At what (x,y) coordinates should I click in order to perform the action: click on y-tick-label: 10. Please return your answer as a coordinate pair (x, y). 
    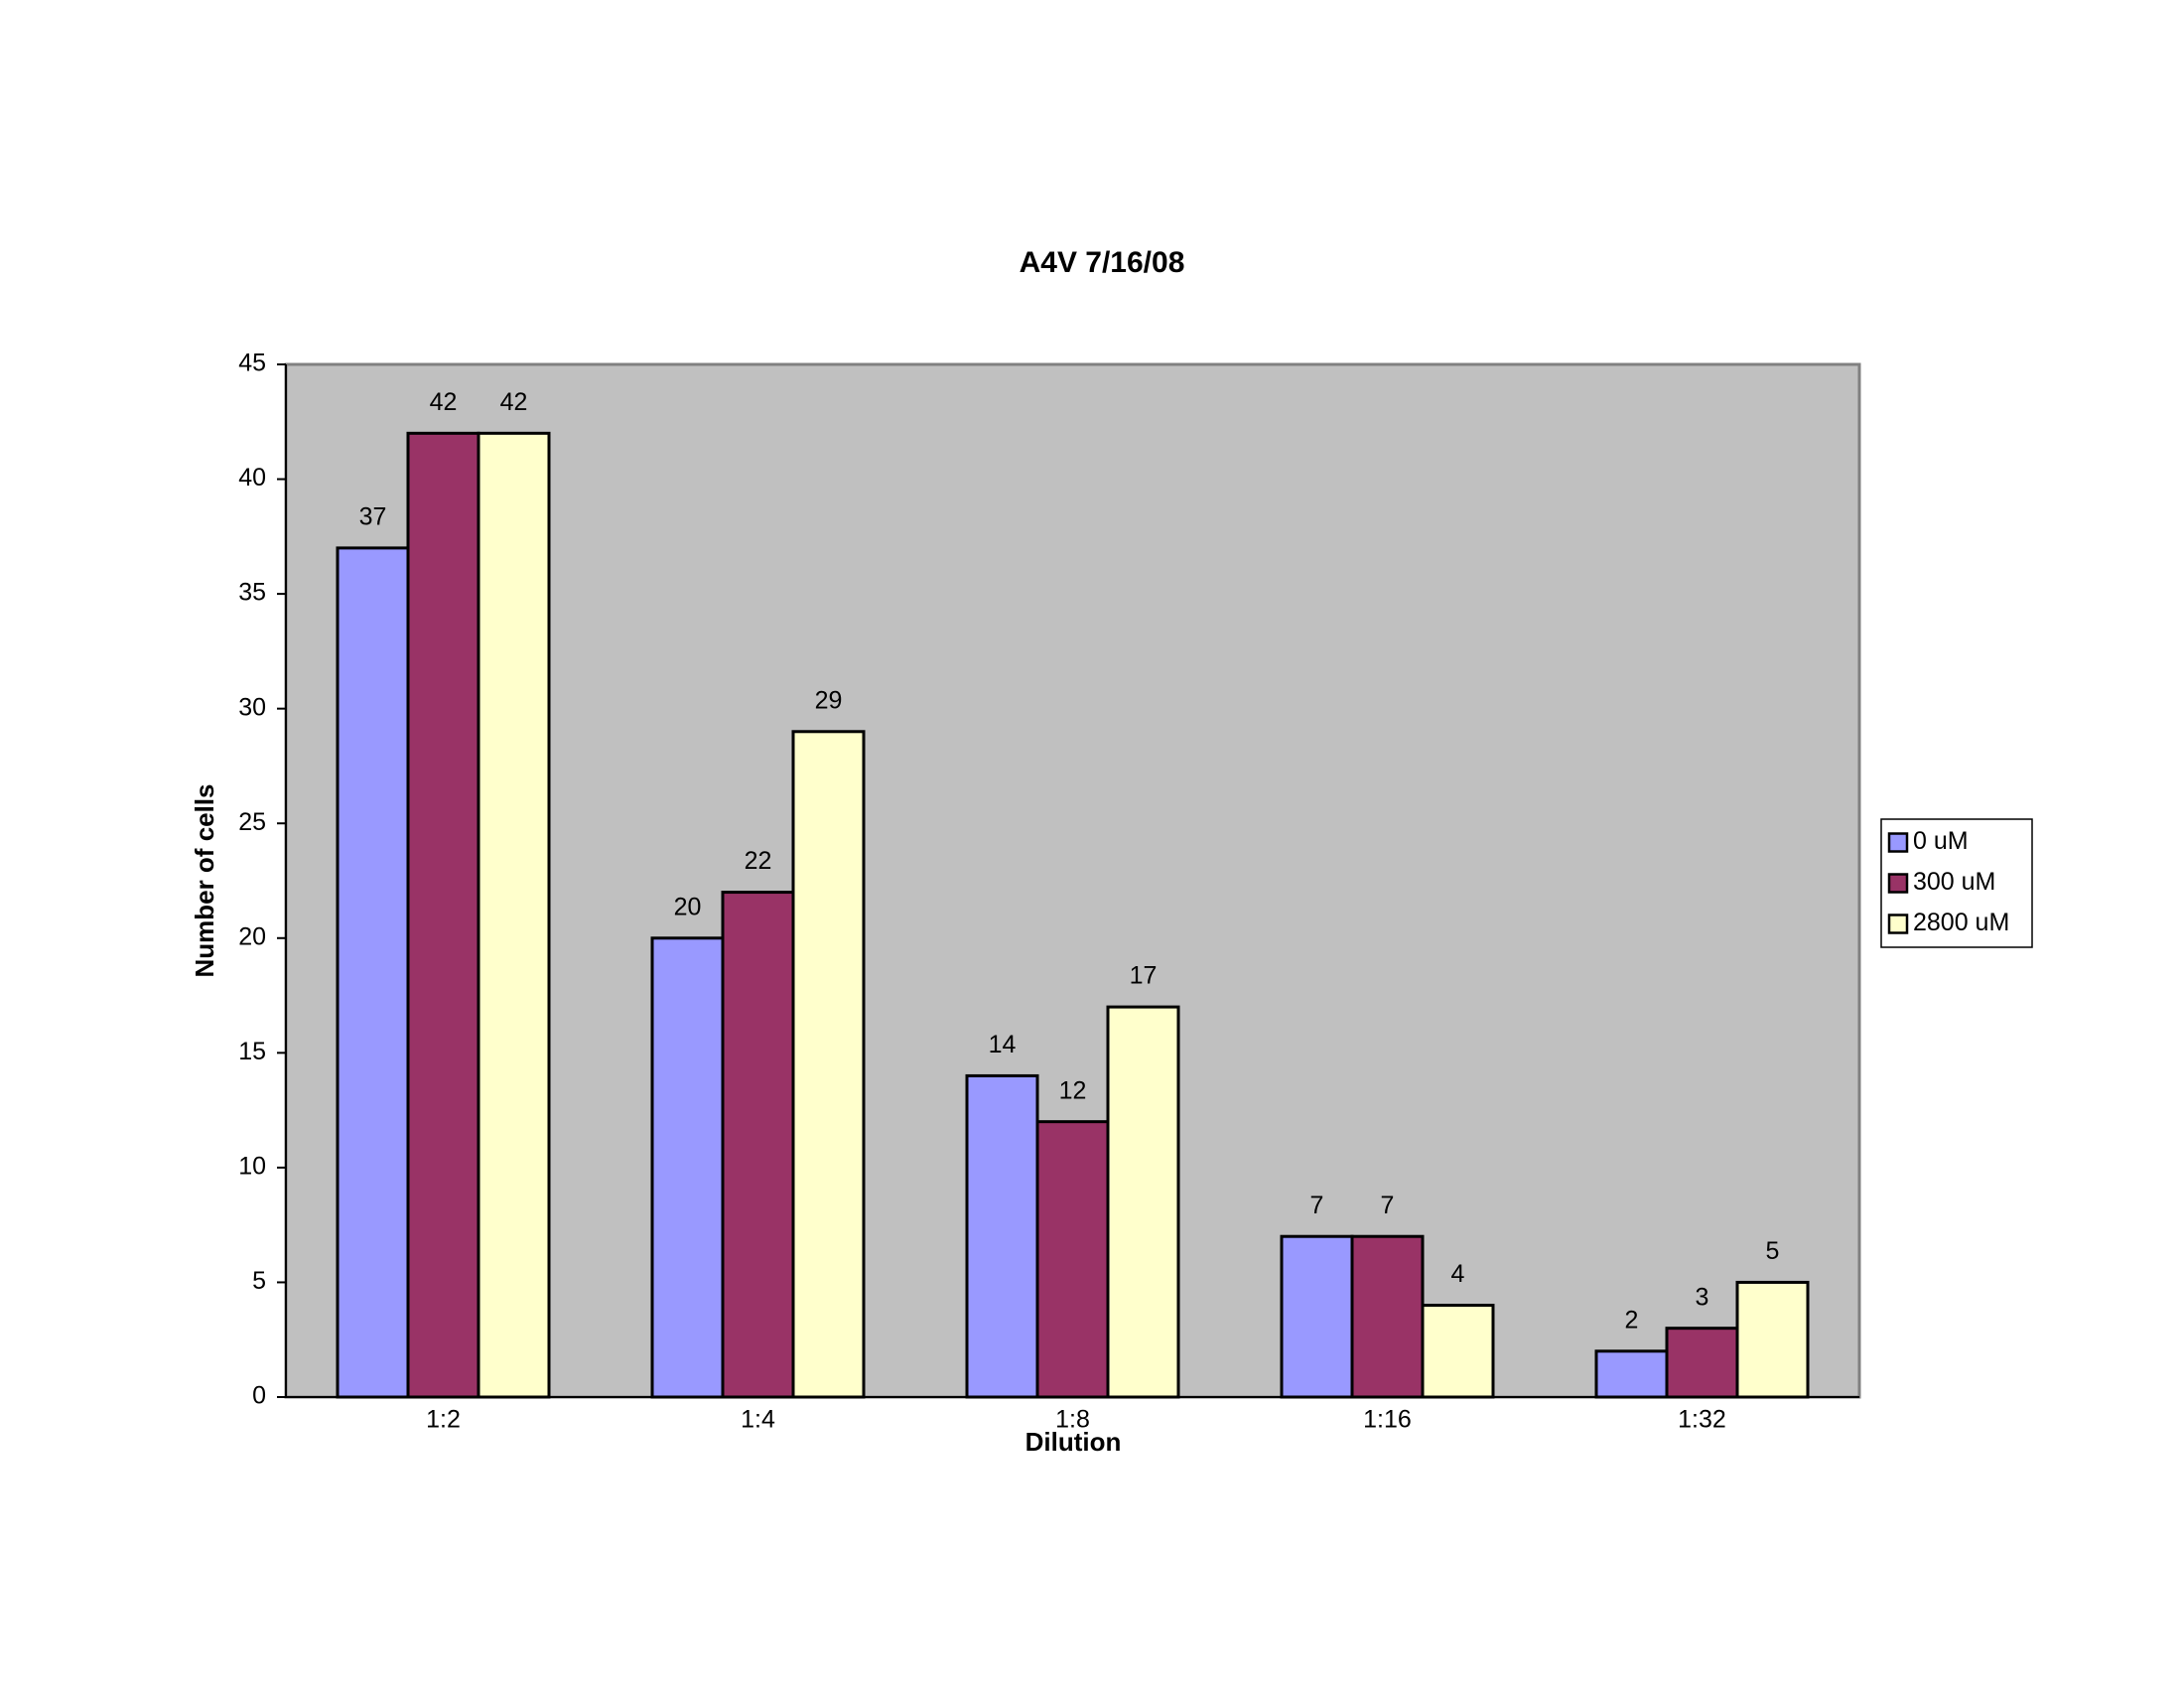
    Looking at the image, I should click on (252, 1166).